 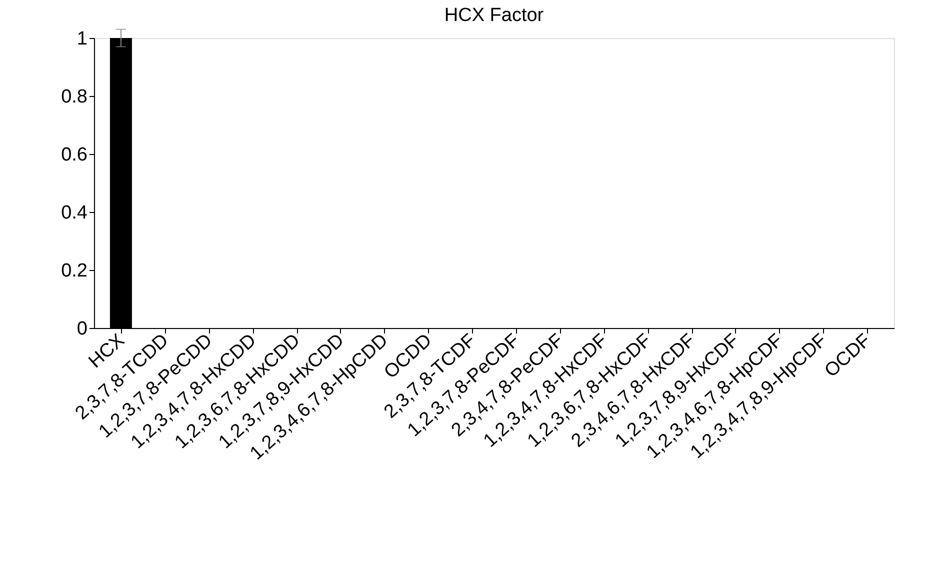 What do you see at coordinates (74, 271) in the screenshot?
I see `y-tick-label: 0.2` at bounding box center [74, 271].